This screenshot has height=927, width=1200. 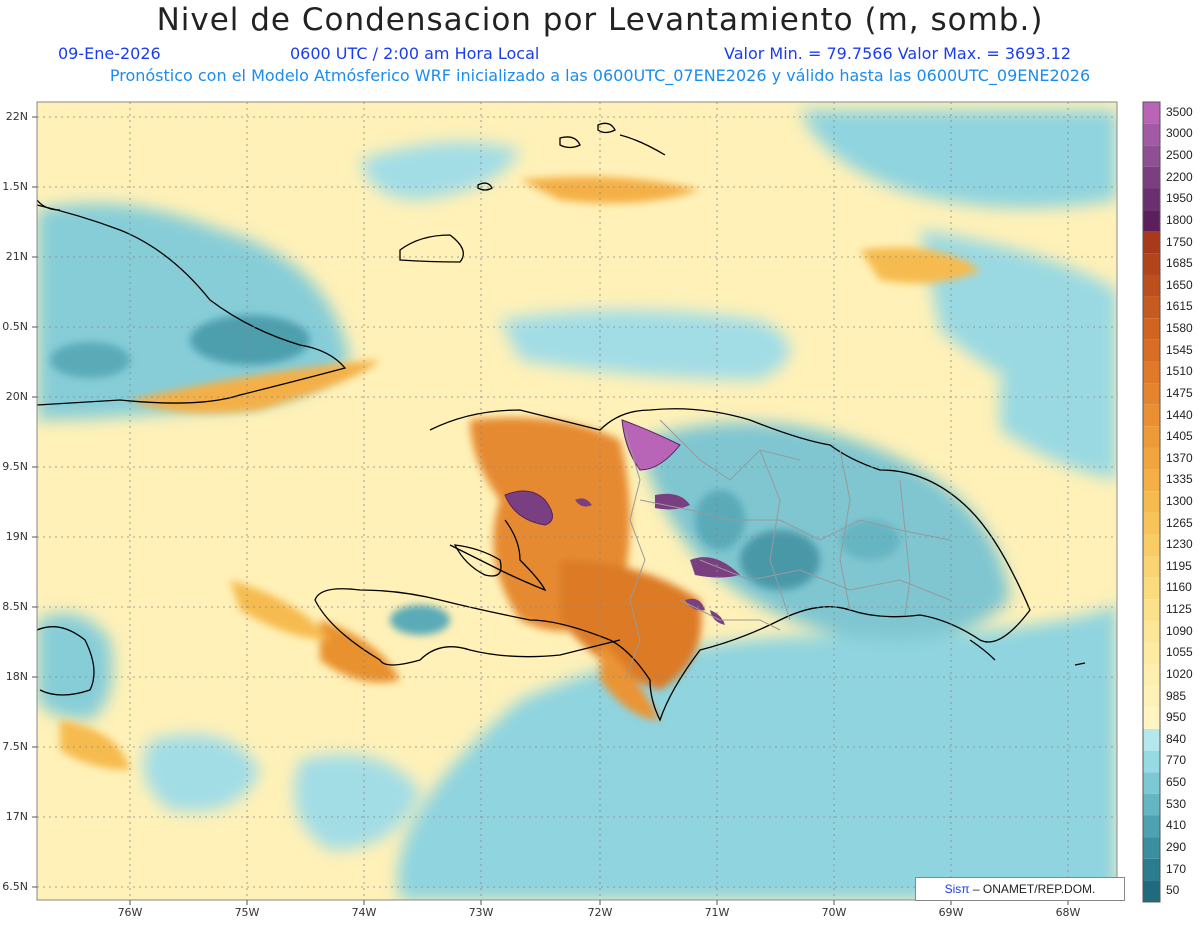 What do you see at coordinates (1020, 889) in the screenshot?
I see `credit-box: Sisπ – ONAMET/REP.DOM.` at bounding box center [1020, 889].